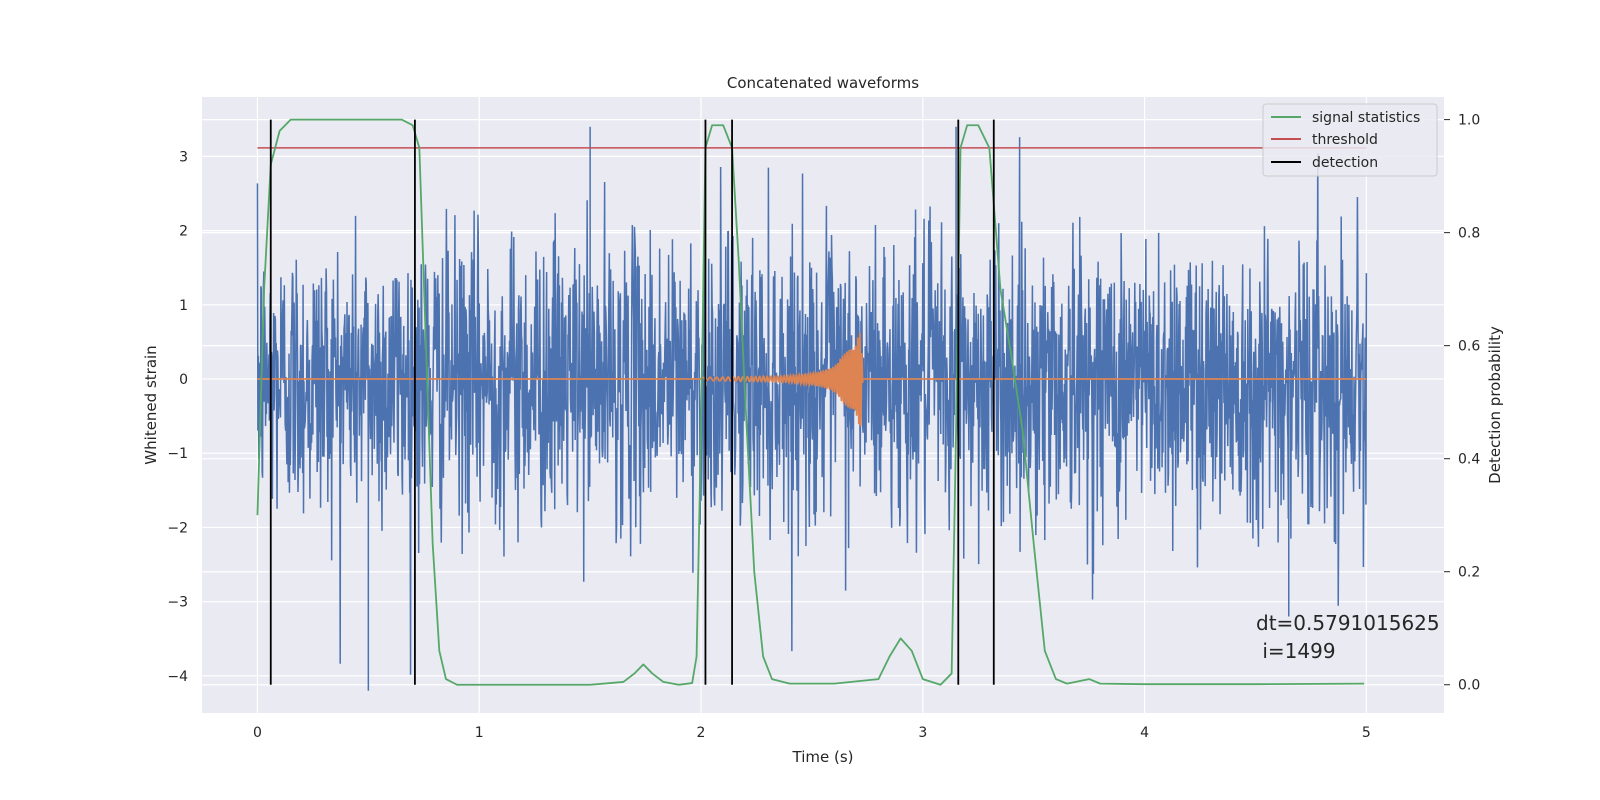 This screenshot has height=800, width=1600. I want to click on annotation: dt=0.5791015625 i=1499, so click(1348, 637).